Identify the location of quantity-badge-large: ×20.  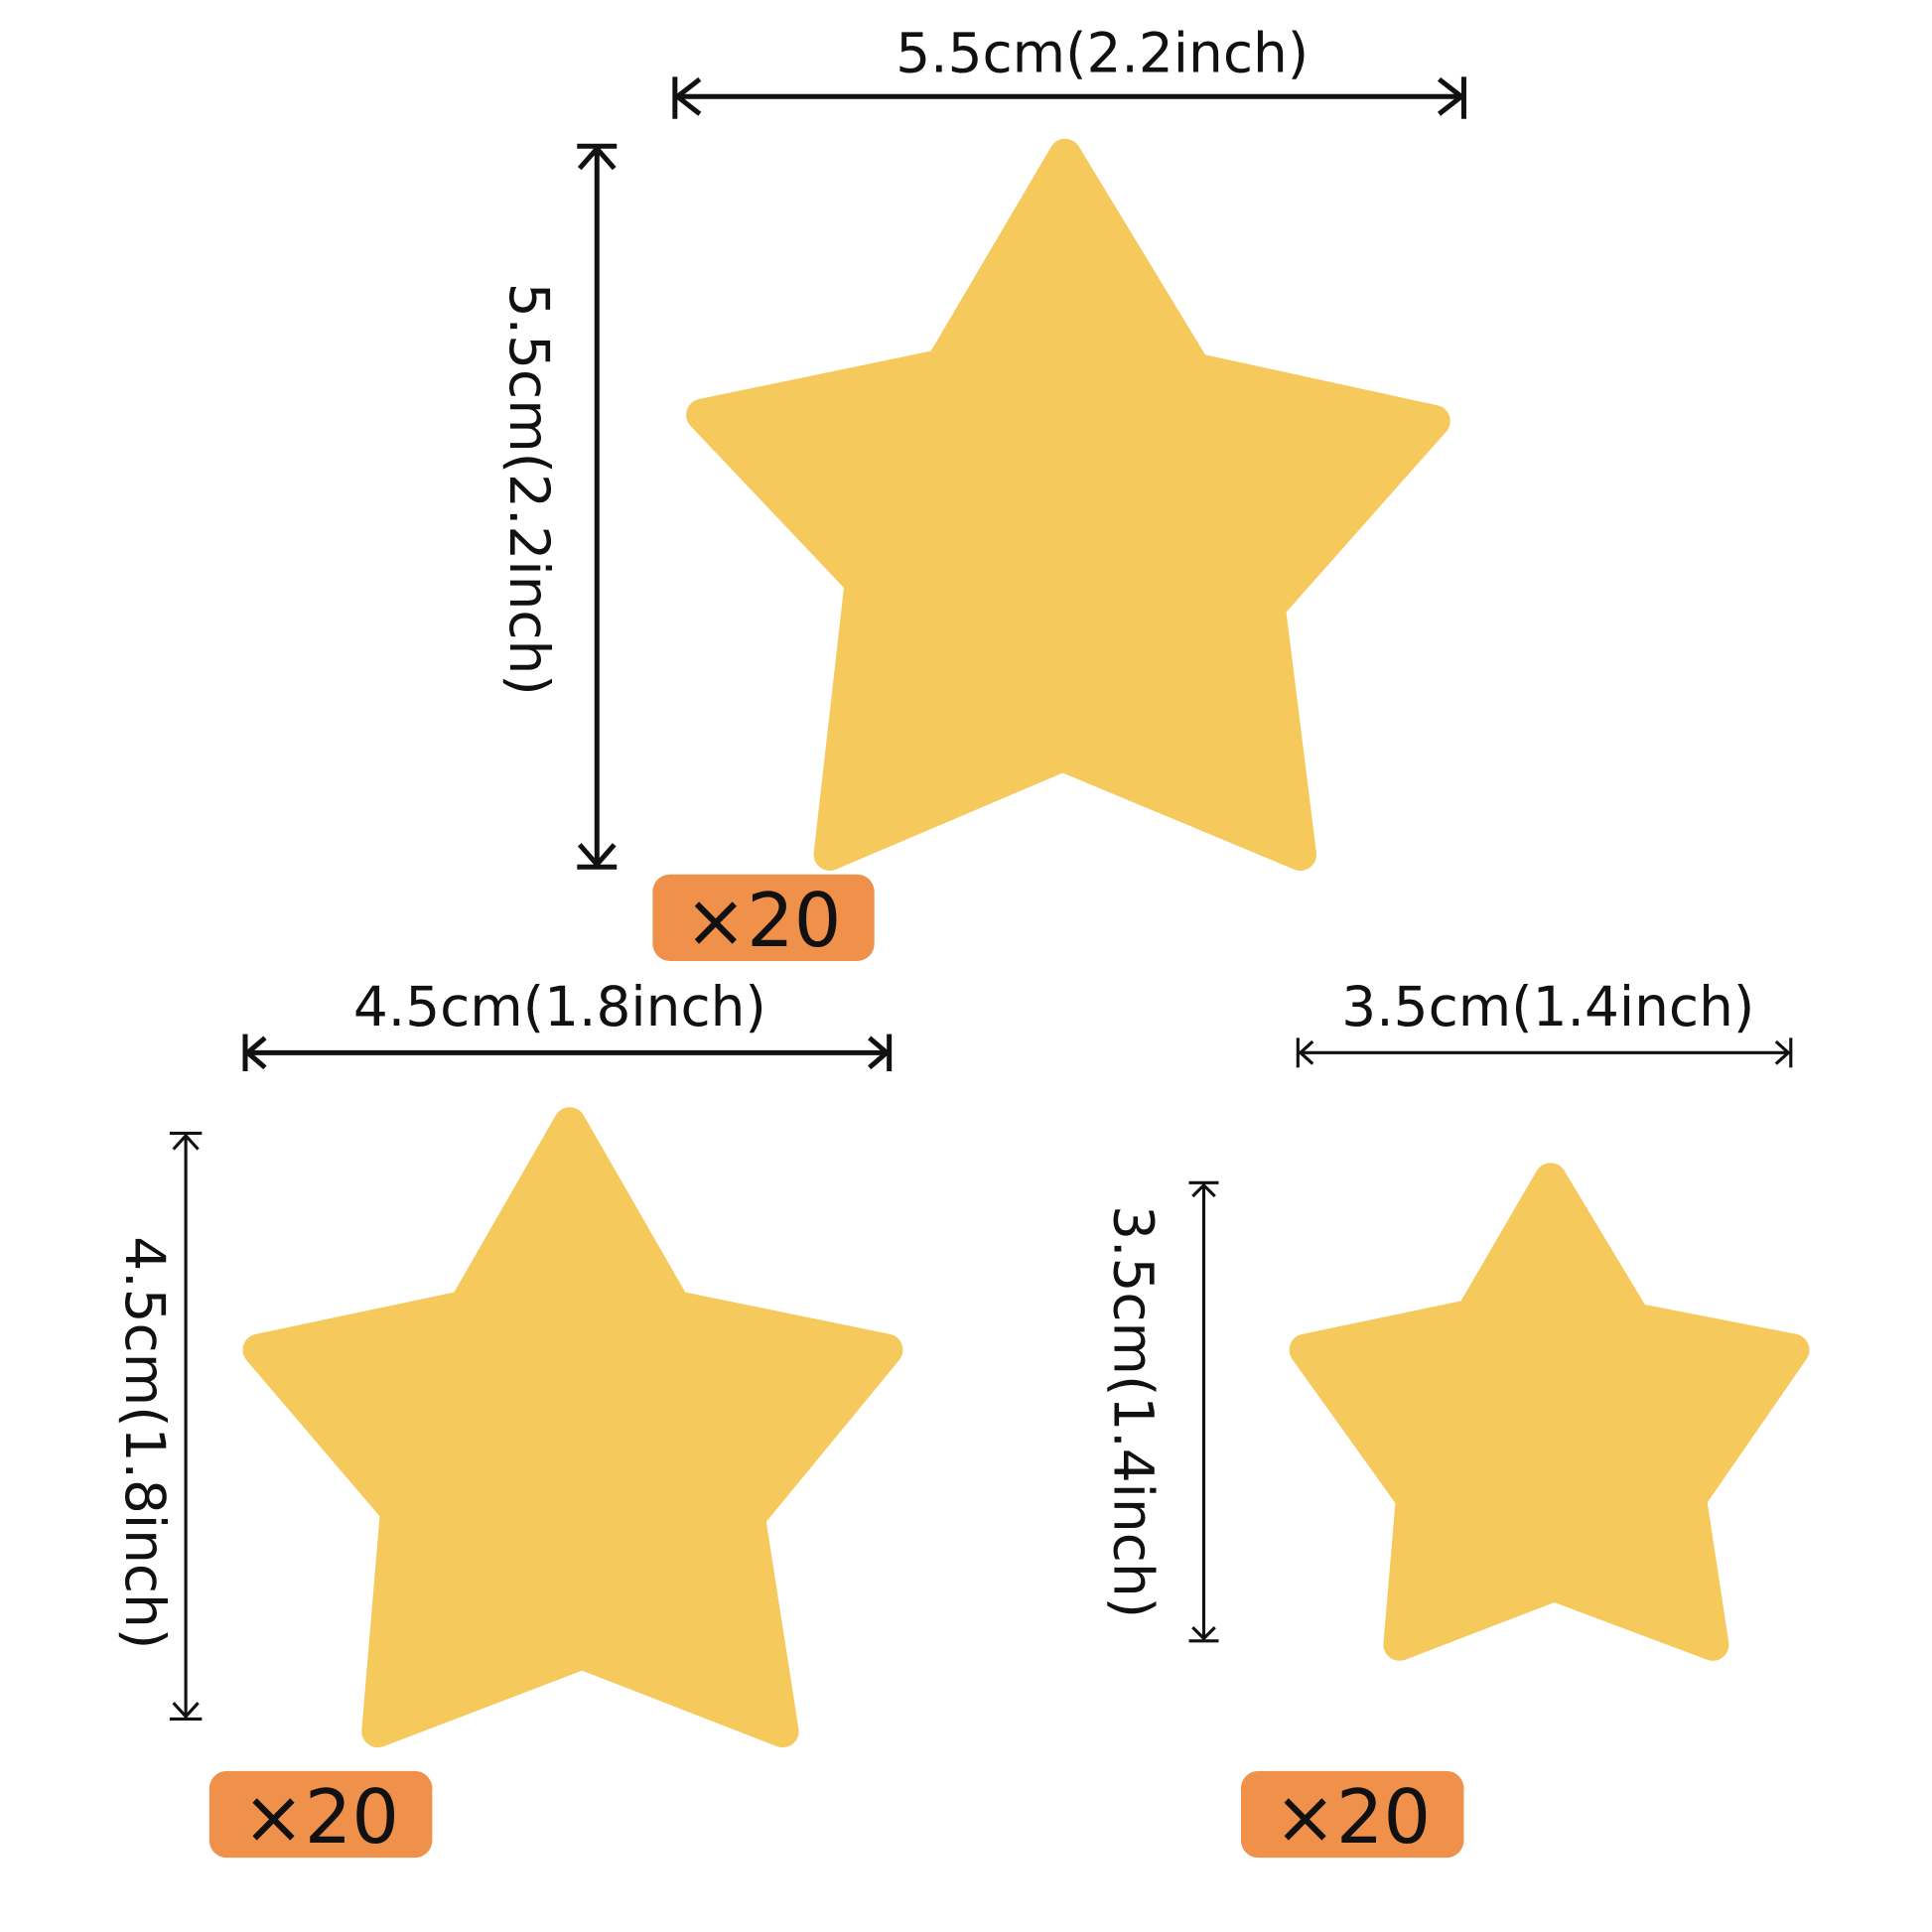
(764, 919).